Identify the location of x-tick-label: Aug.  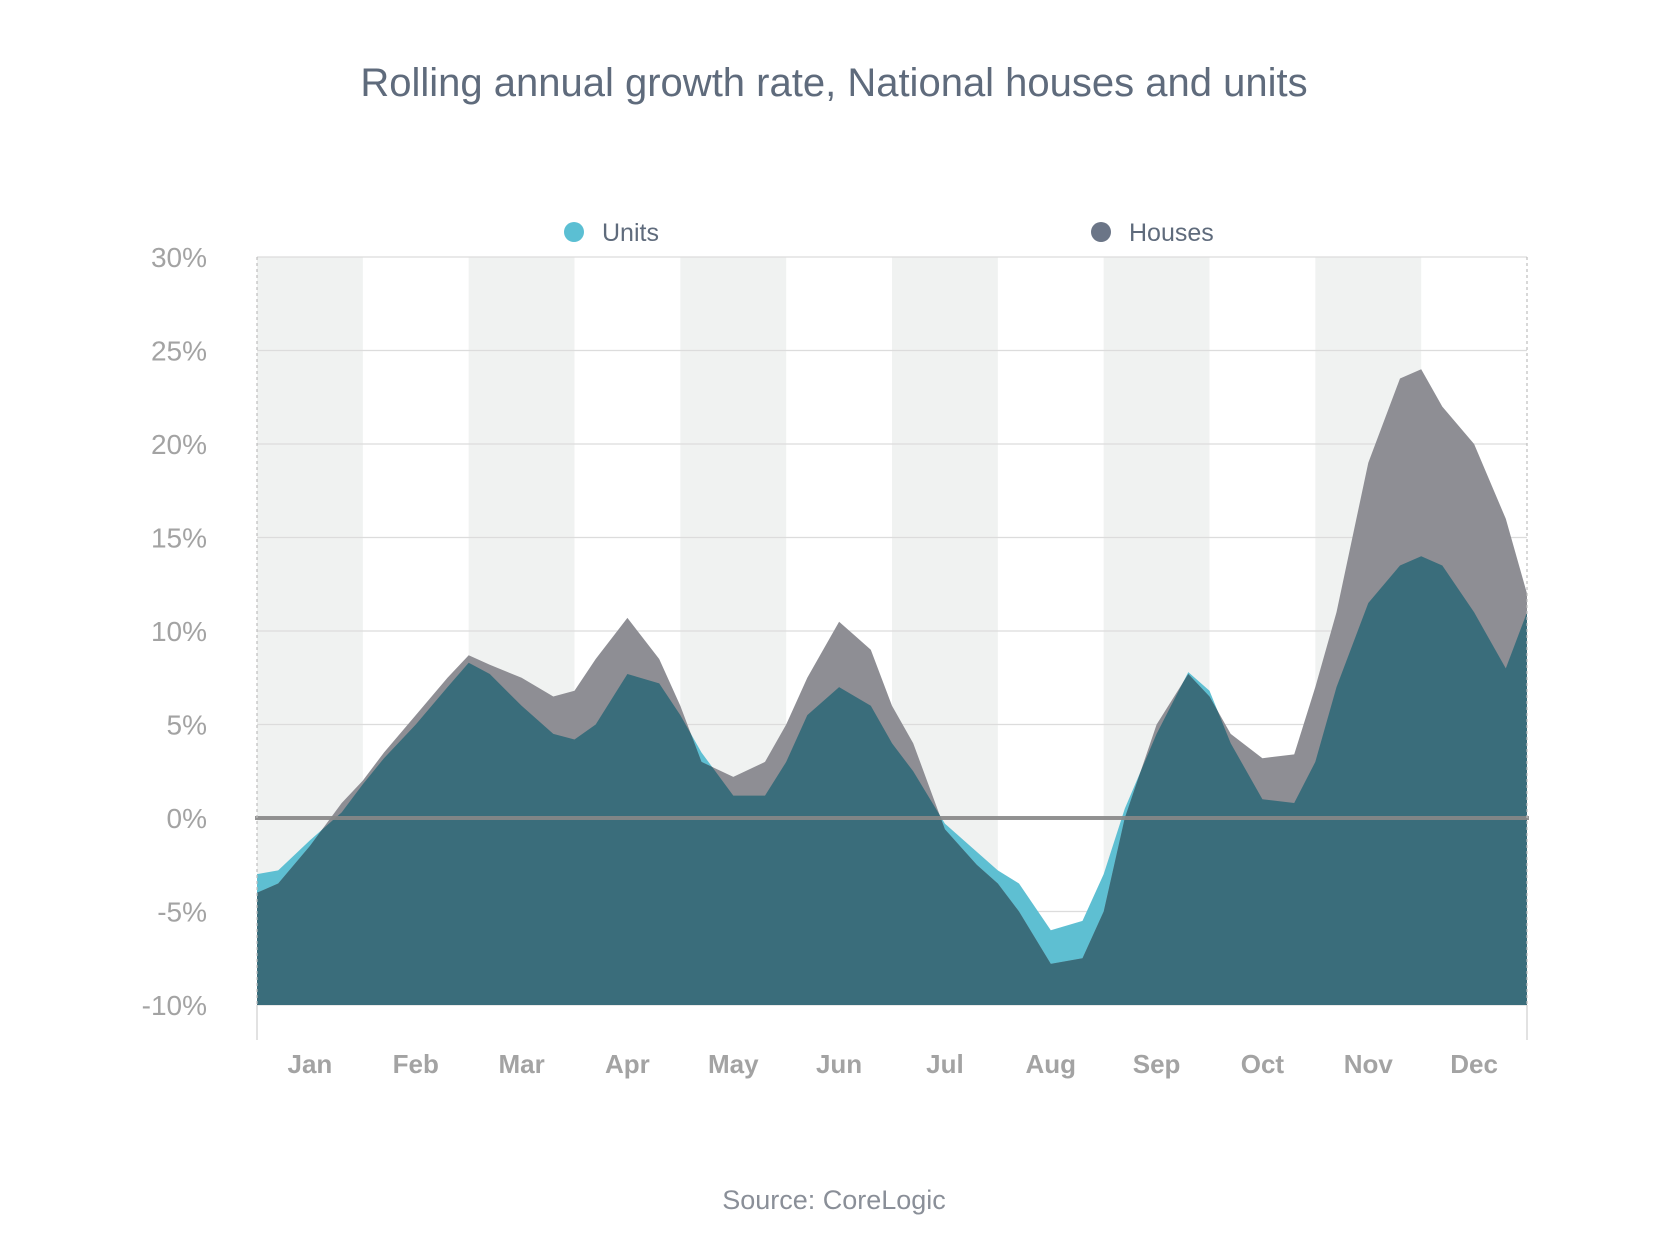
(1050, 1064).